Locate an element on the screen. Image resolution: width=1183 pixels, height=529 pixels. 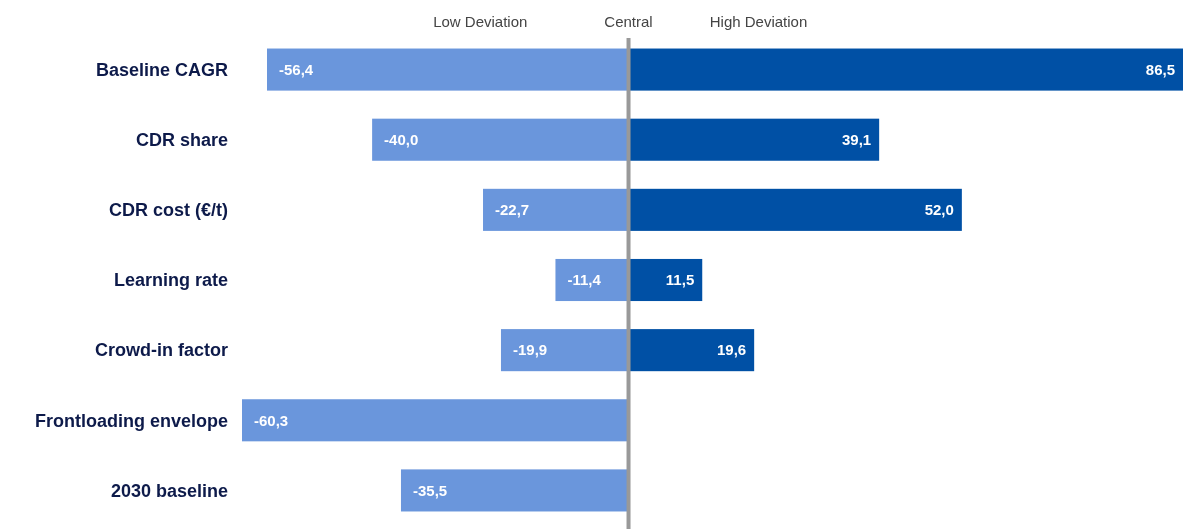
data-label: 11,5 is located at coordinates (680, 280).